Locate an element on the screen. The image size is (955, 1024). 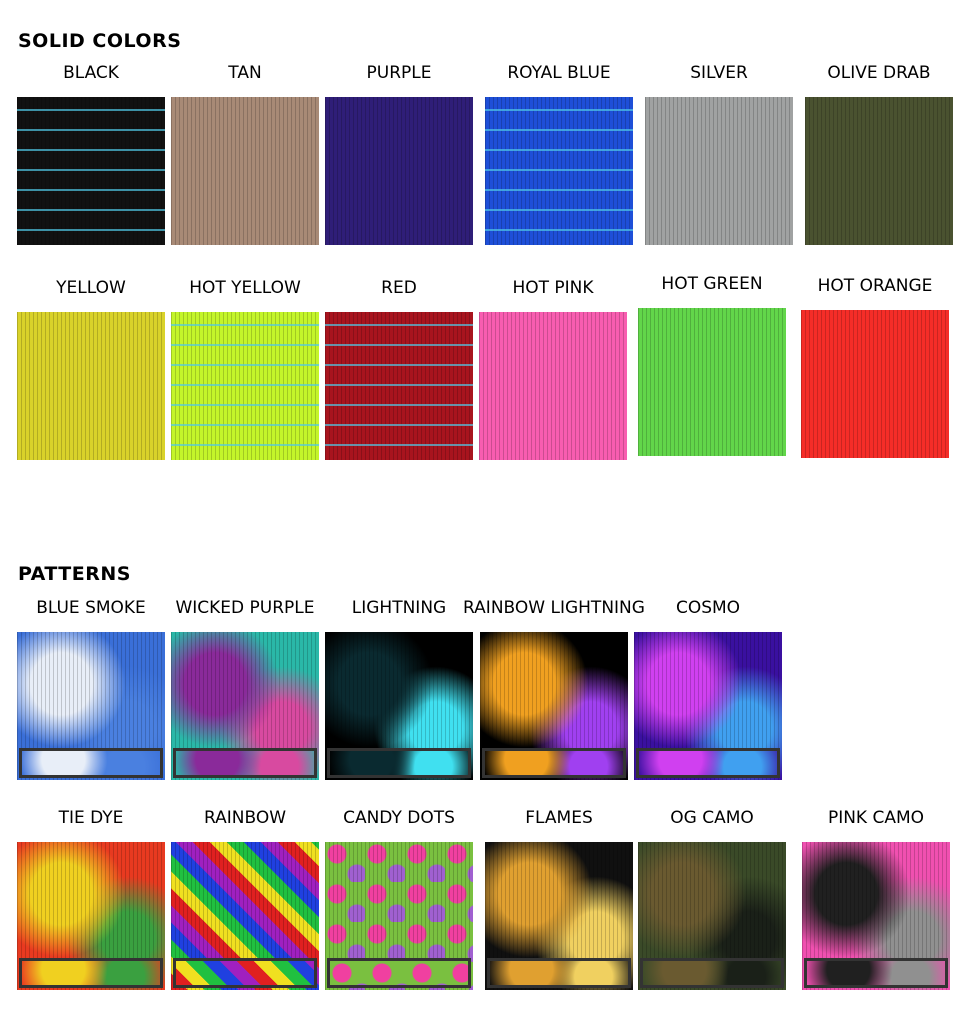
swatch-label: CANDY DOTS is located at coordinates (399, 818).